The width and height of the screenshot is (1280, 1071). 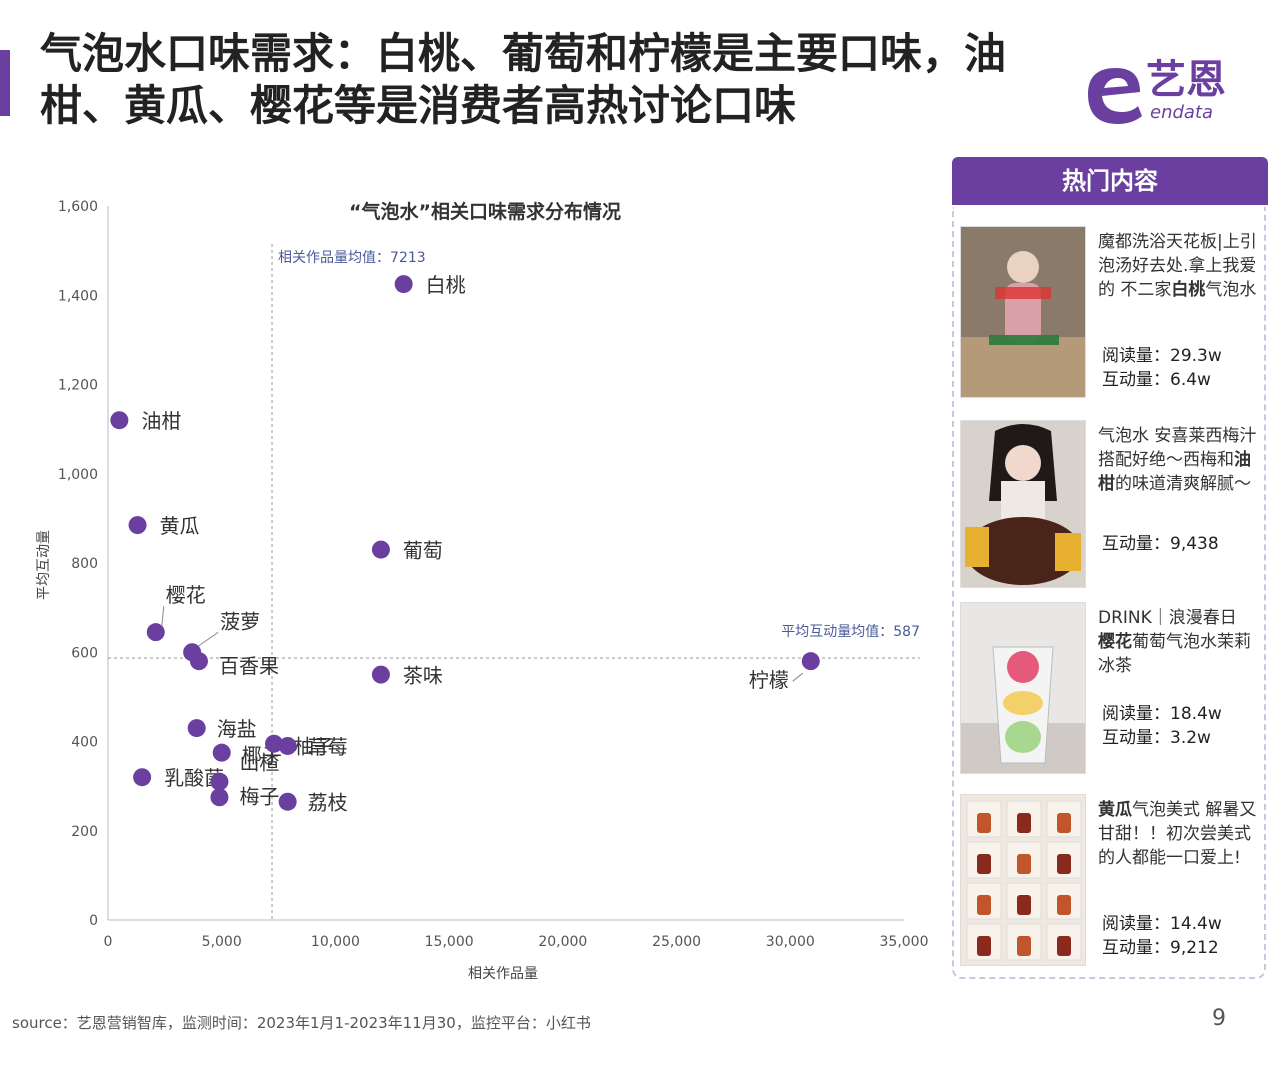 What do you see at coordinates (423, 676) in the screenshot?
I see `point-label: 茶味` at bounding box center [423, 676].